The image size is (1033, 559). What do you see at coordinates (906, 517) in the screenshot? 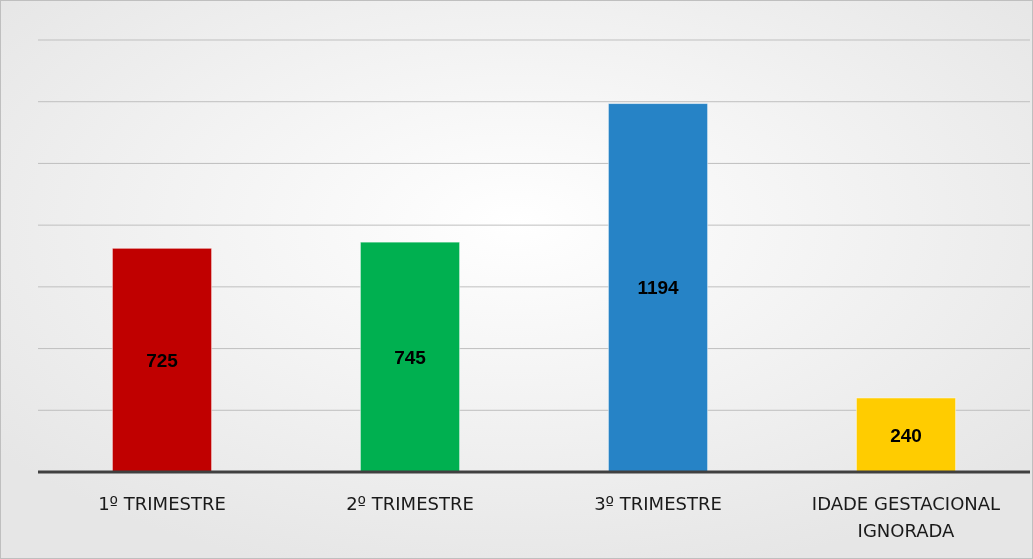
I see `x-tick-label: IDADE GESTACIONAL IGNORADA` at bounding box center [906, 517].